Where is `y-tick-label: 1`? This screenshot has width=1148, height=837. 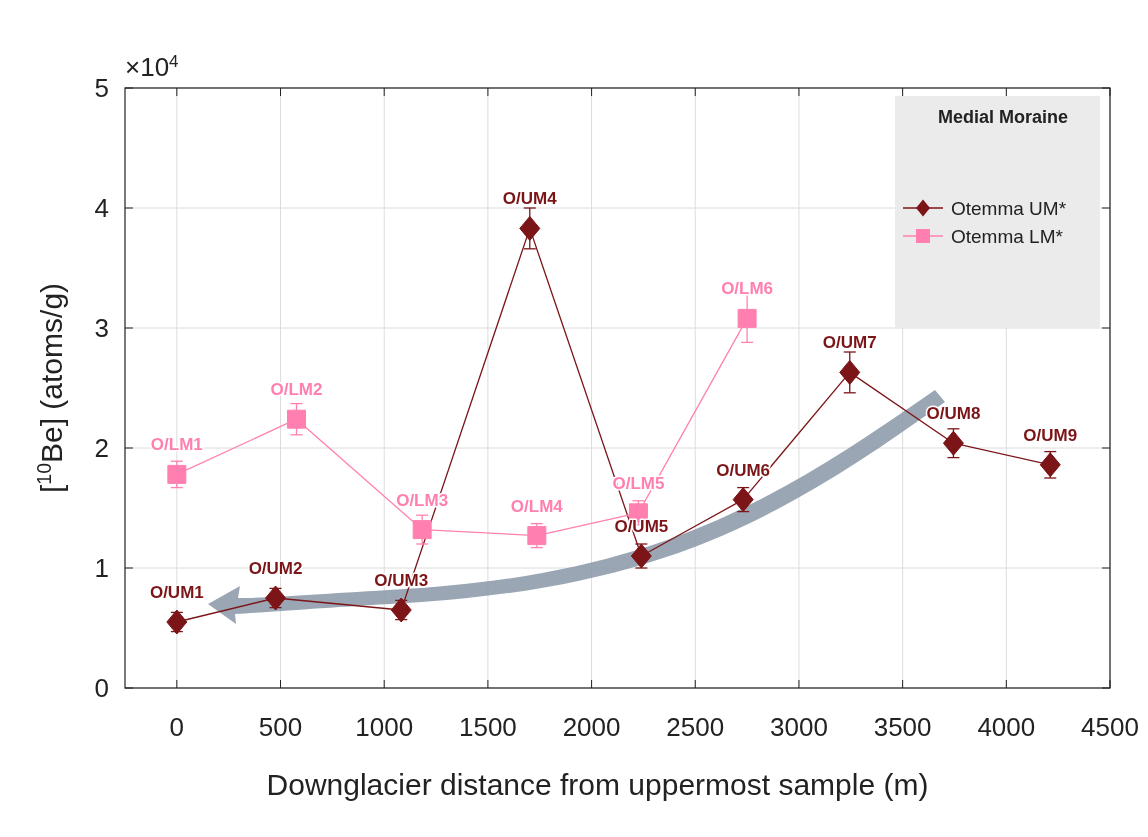 y-tick-label: 1 is located at coordinates (101, 568).